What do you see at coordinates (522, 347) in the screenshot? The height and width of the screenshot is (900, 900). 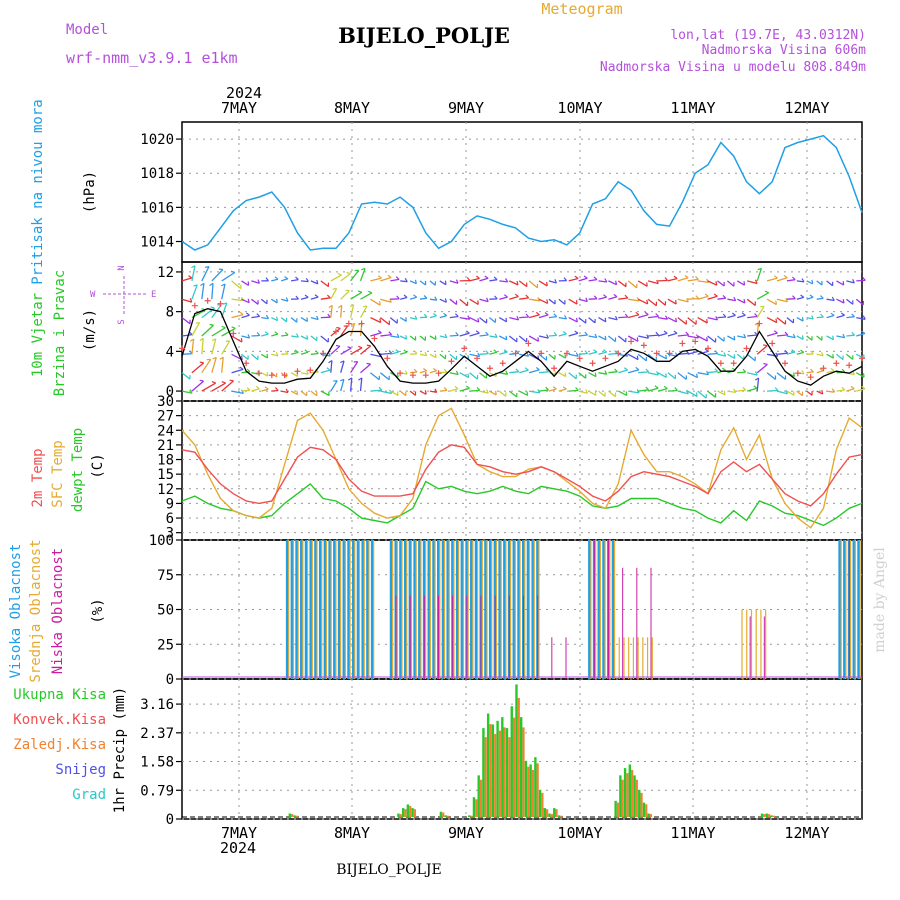 I see `wind-speed-line` at bounding box center [522, 347].